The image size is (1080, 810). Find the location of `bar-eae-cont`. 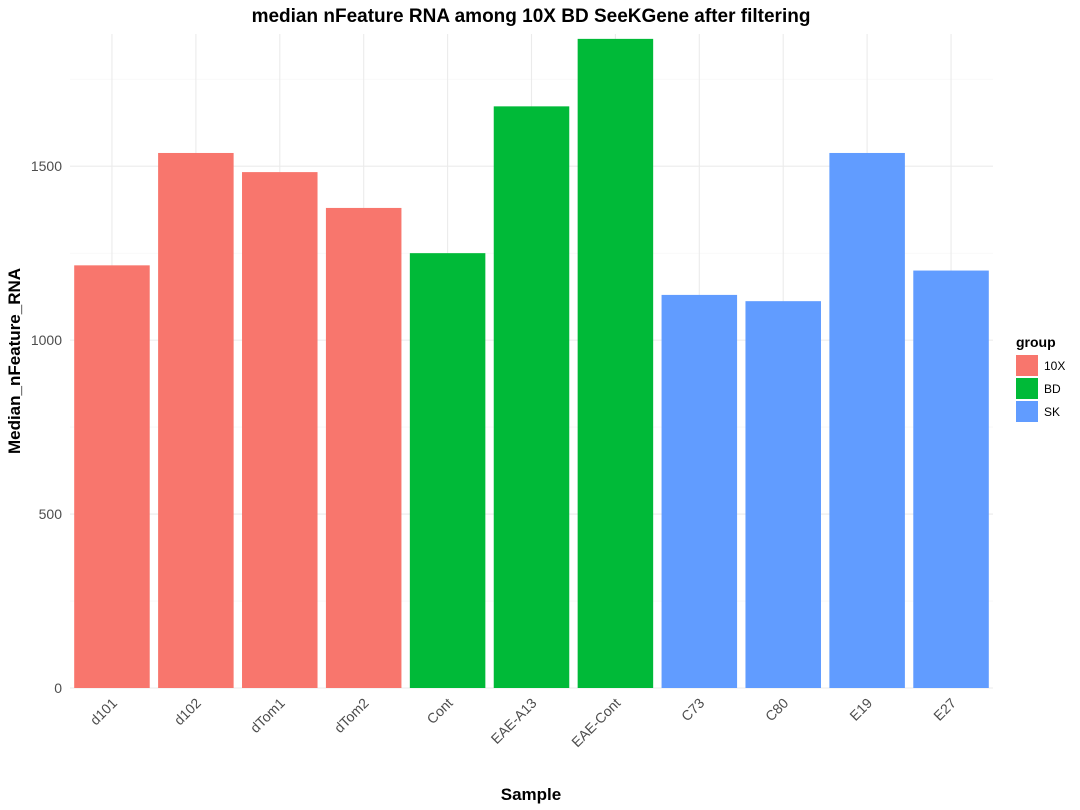

bar-eae-cont is located at coordinates (615, 363).